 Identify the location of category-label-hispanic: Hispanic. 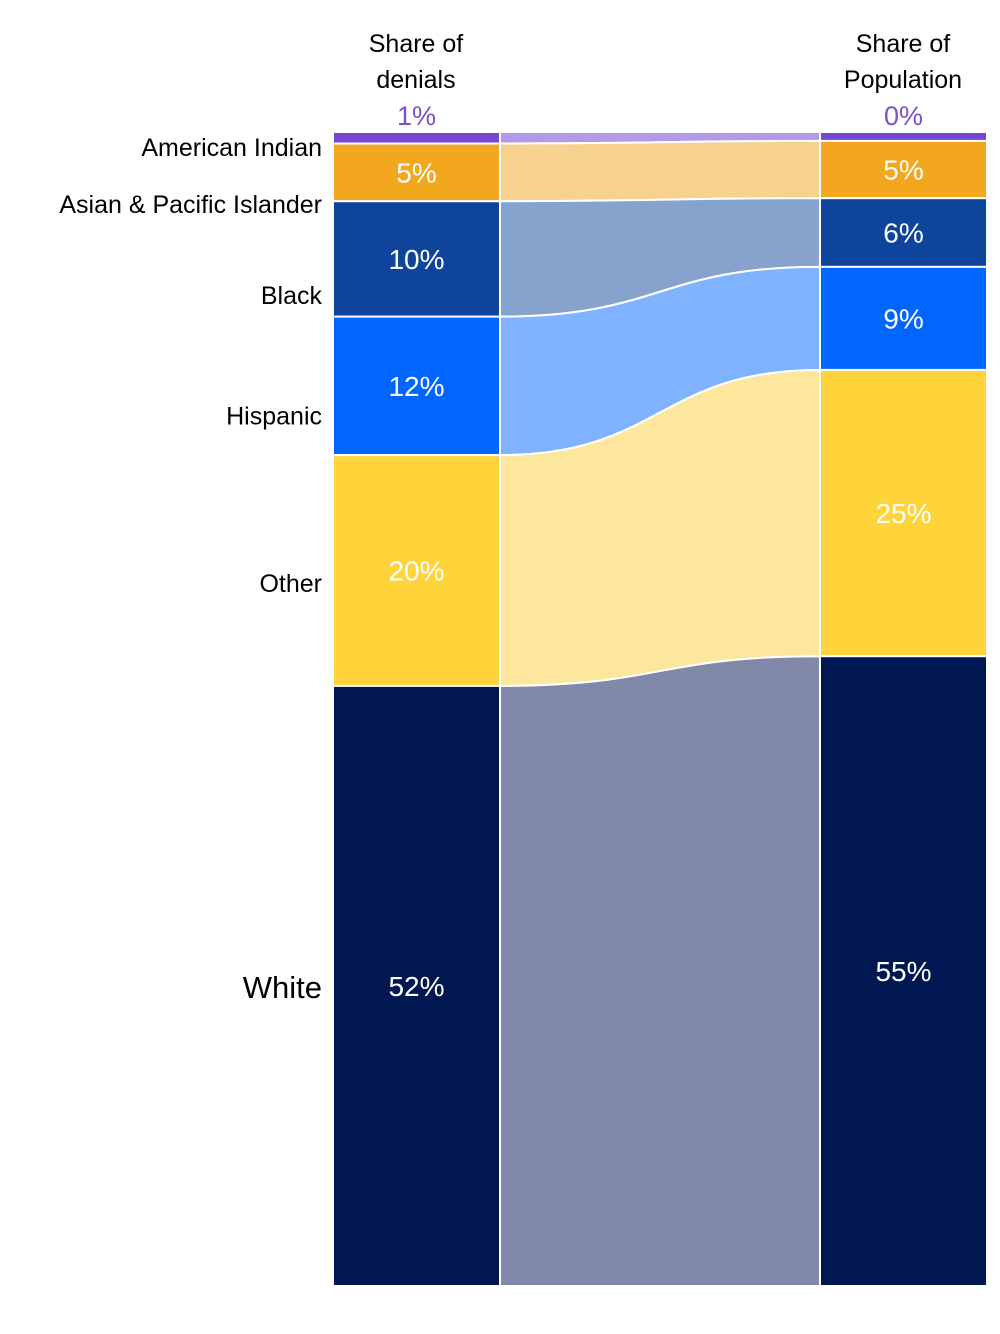
(274, 417).